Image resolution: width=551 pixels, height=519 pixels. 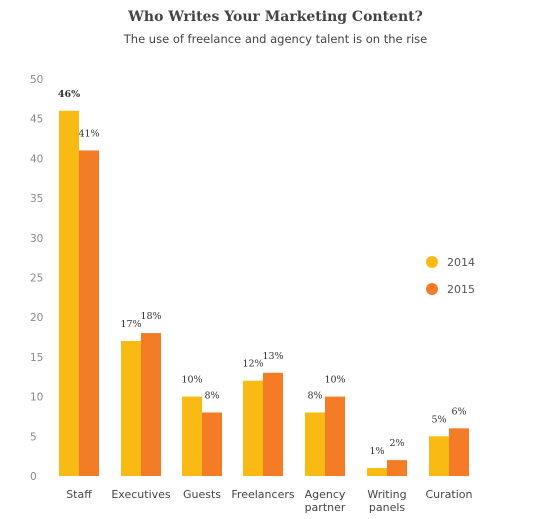 I want to click on y-tick-label: 45, so click(x=36, y=120).